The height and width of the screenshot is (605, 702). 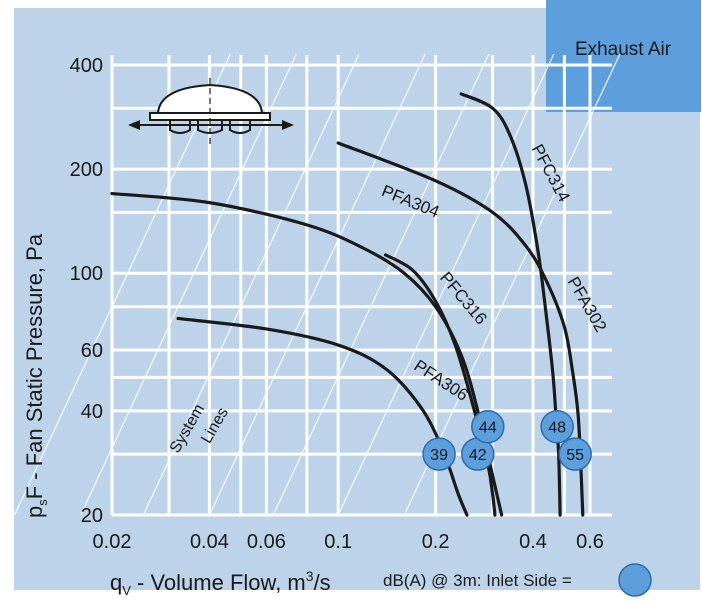 What do you see at coordinates (322, 416) in the screenshot?
I see `curve-pfa306` at bounding box center [322, 416].